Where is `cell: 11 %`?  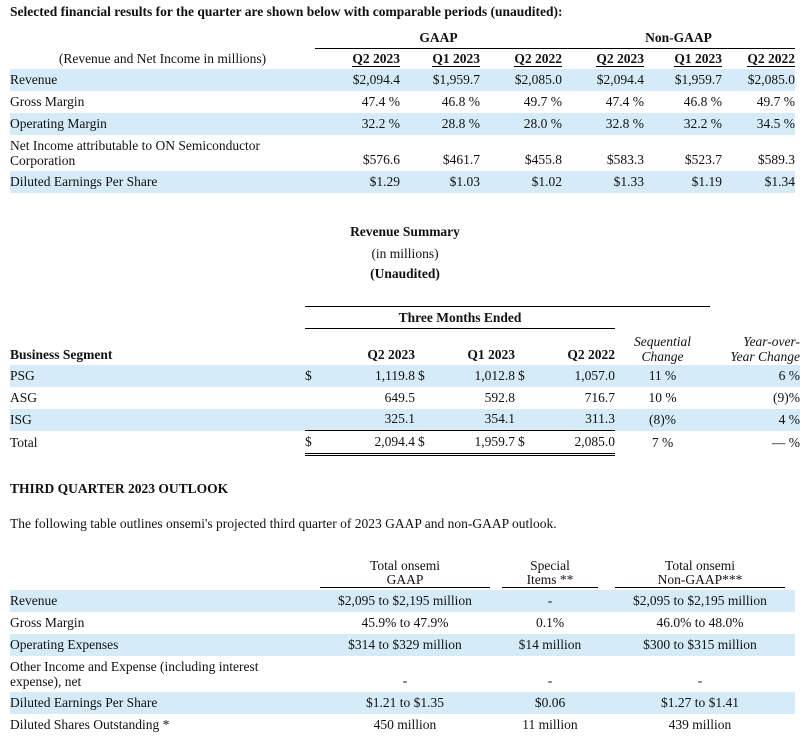
cell: 11 % is located at coordinates (662, 375).